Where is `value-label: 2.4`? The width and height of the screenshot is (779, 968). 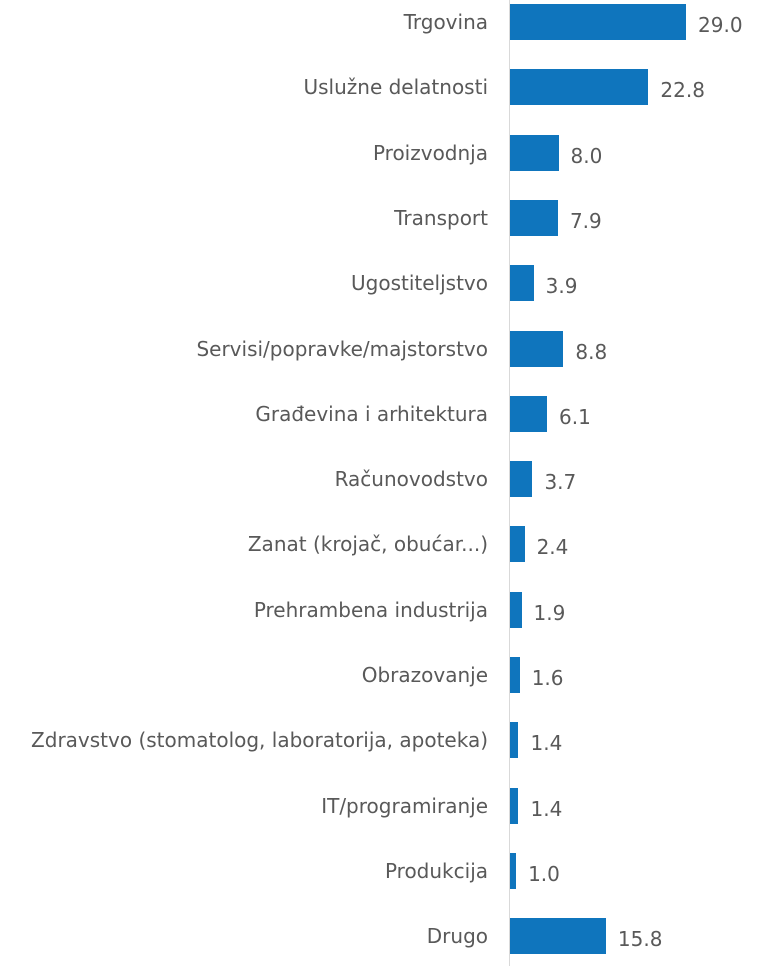
value-label: 2.4 is located at coordinates (552, 547).